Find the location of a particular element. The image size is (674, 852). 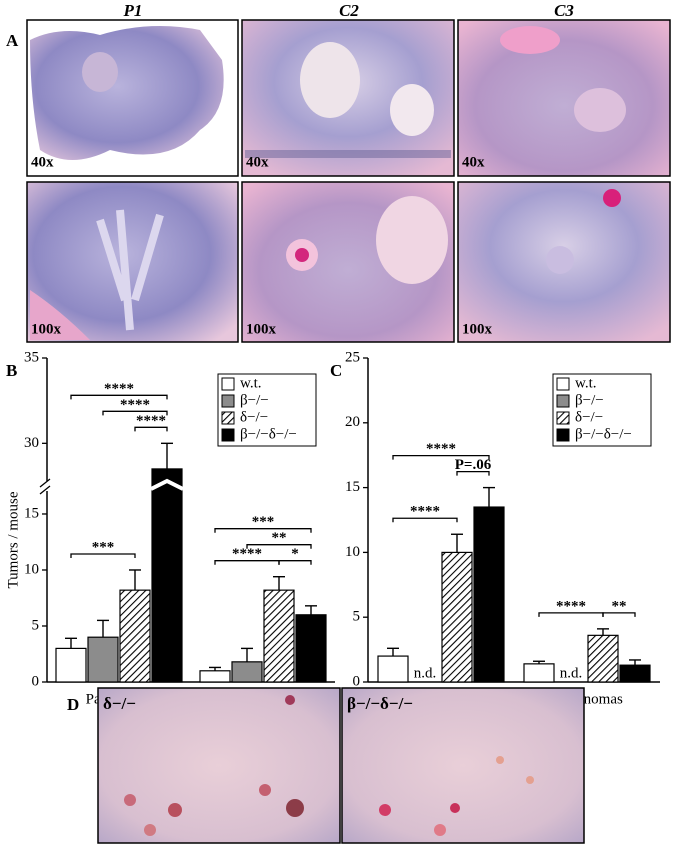

column-header: C3 is located at coordinates (564, 10).